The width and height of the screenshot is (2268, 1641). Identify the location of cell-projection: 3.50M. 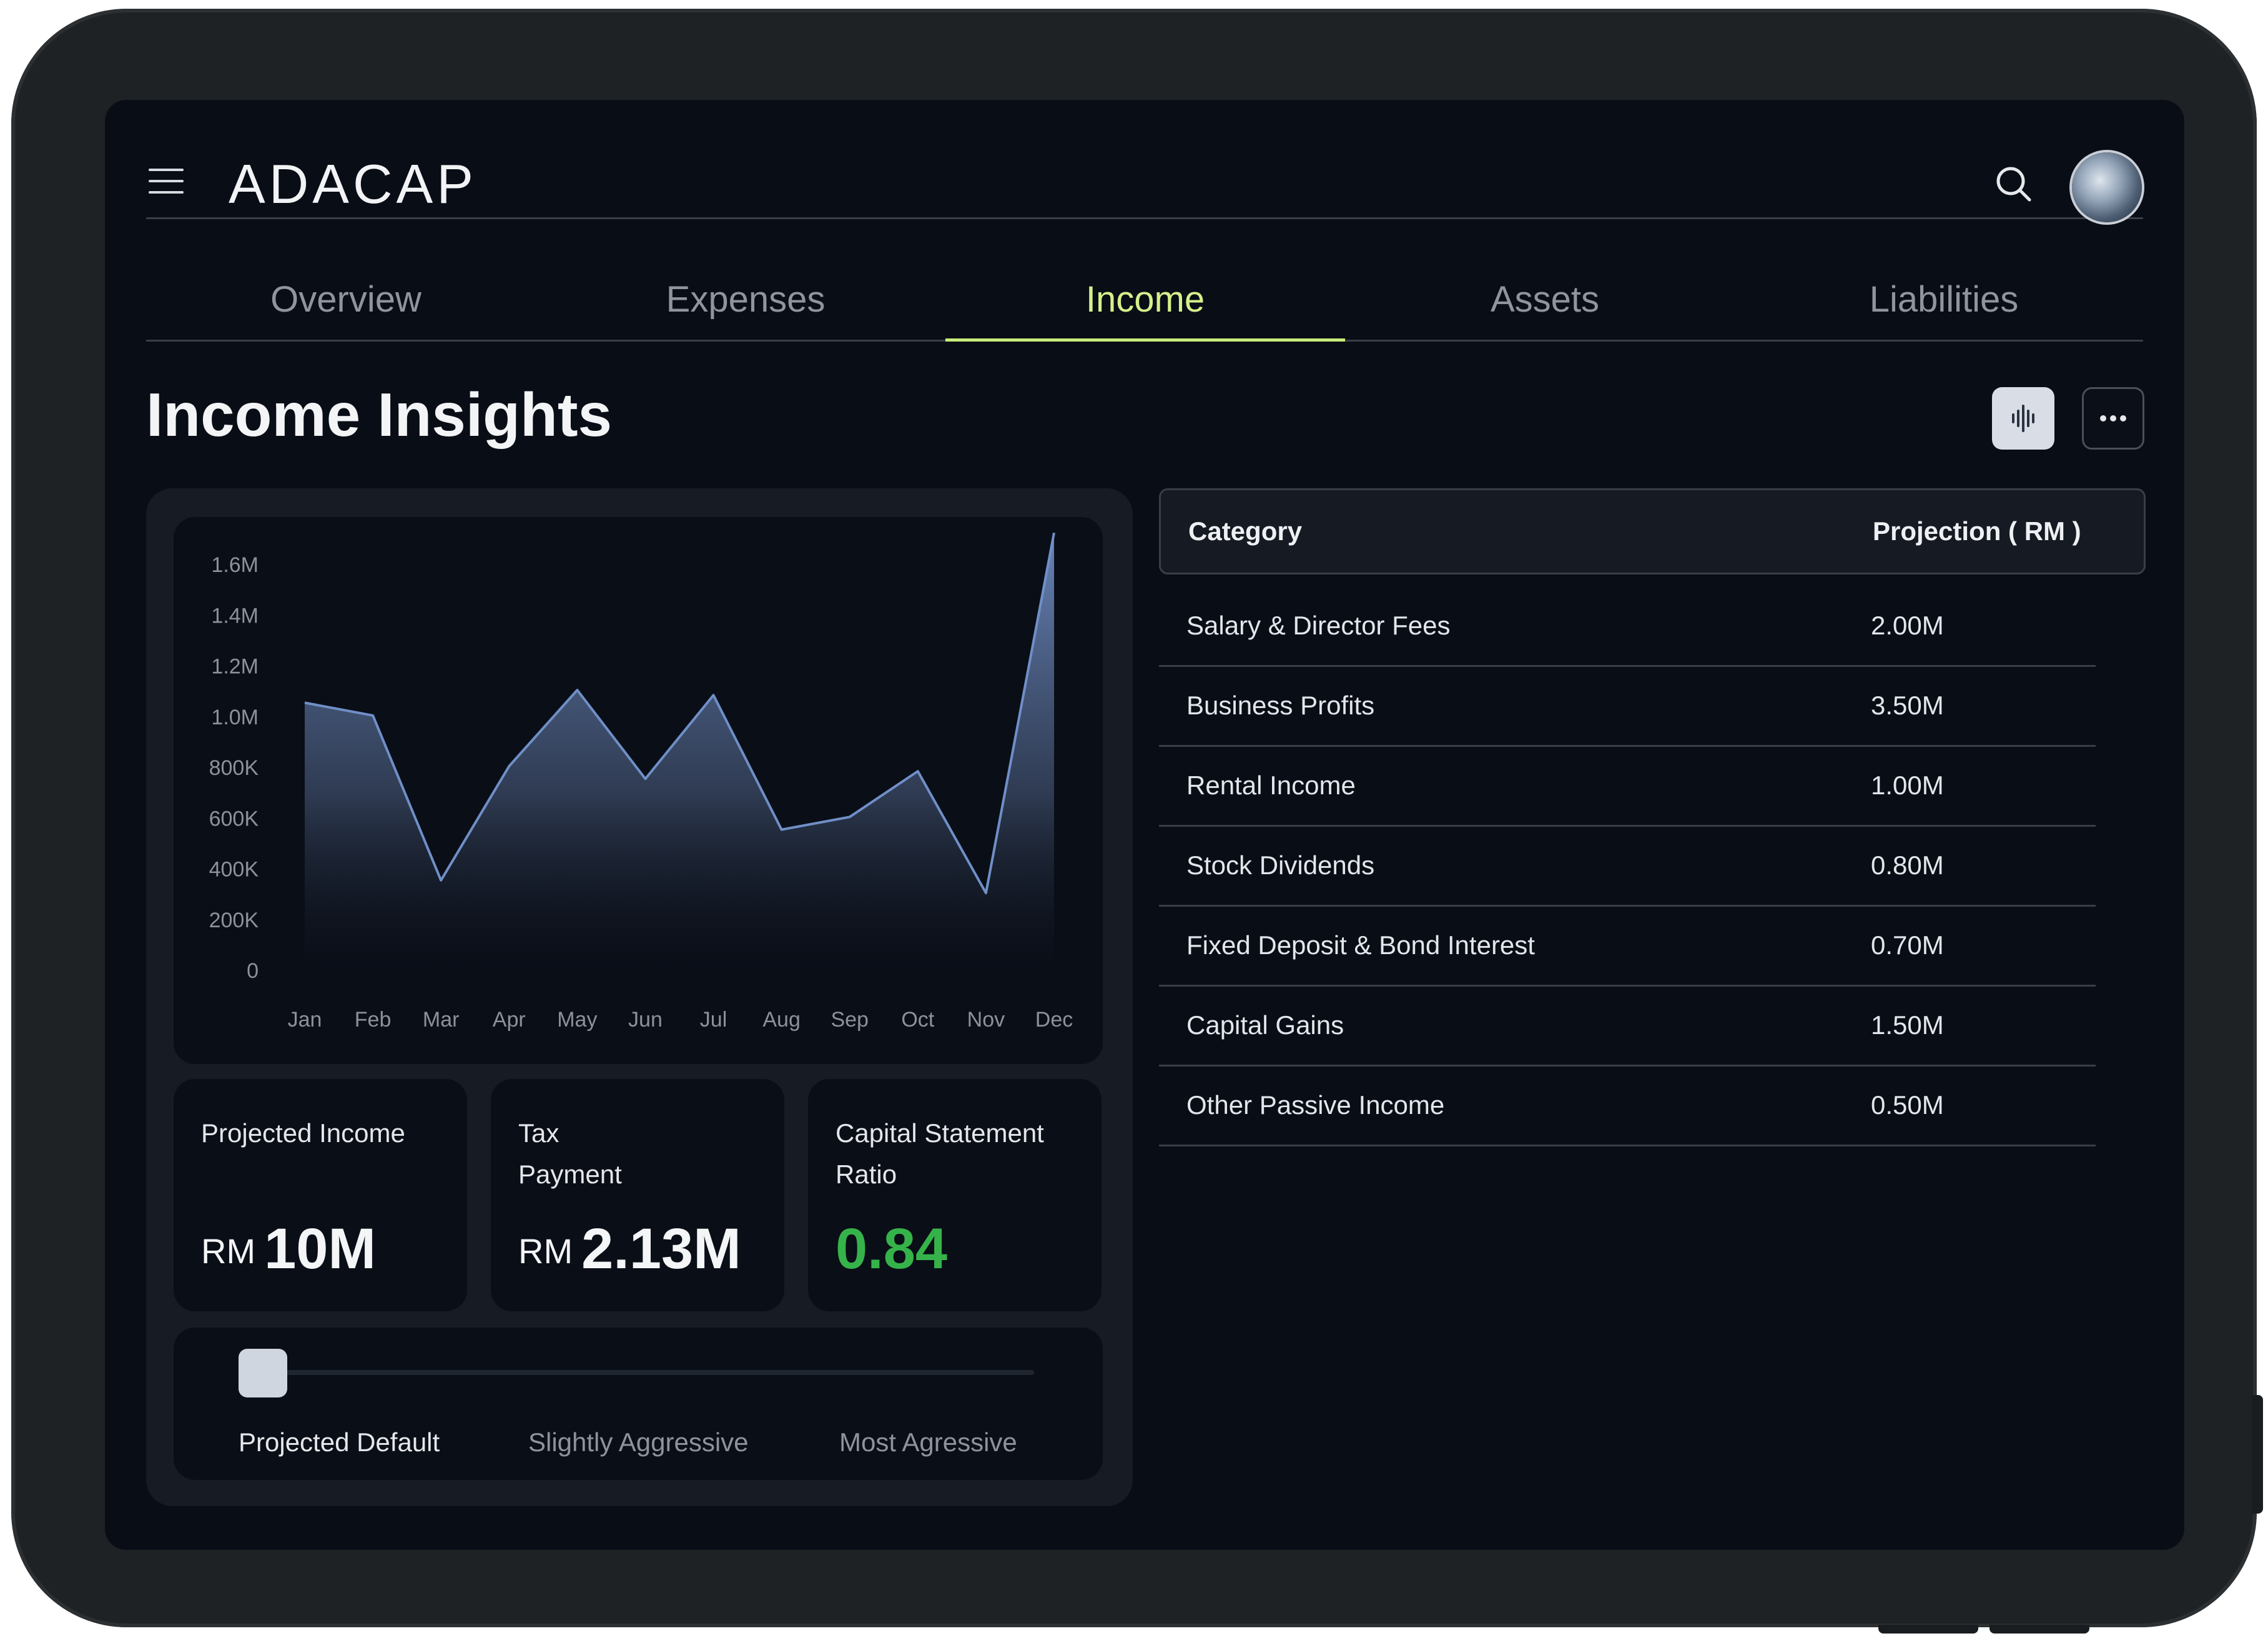
(1907, 705).